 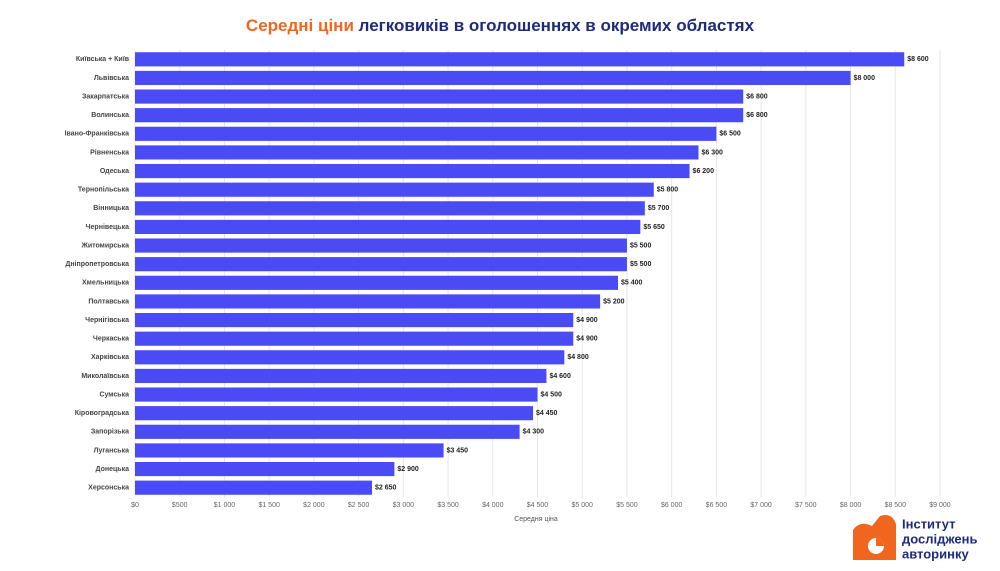 What do you see at coordinates (493, 505) in the screenshot?
I see `x-tick-label: $4 000` at bounding box center [493, 505].